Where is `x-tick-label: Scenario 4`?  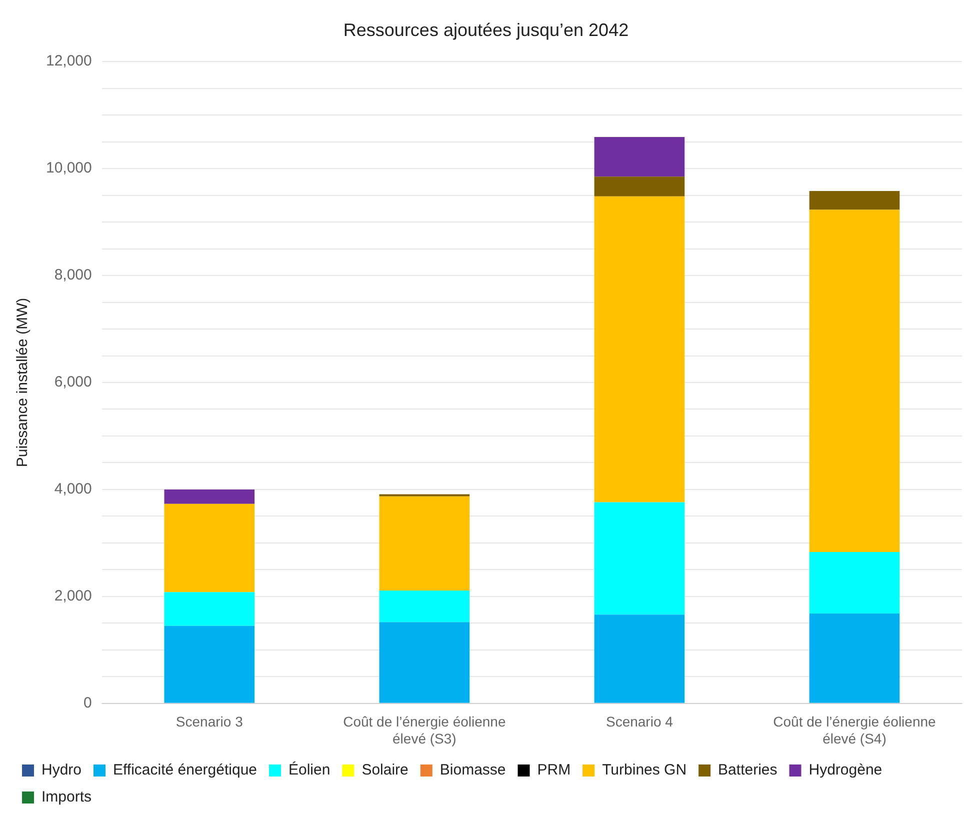
x-tick-label: Scenario 4 is located at coordinates (640, 722).